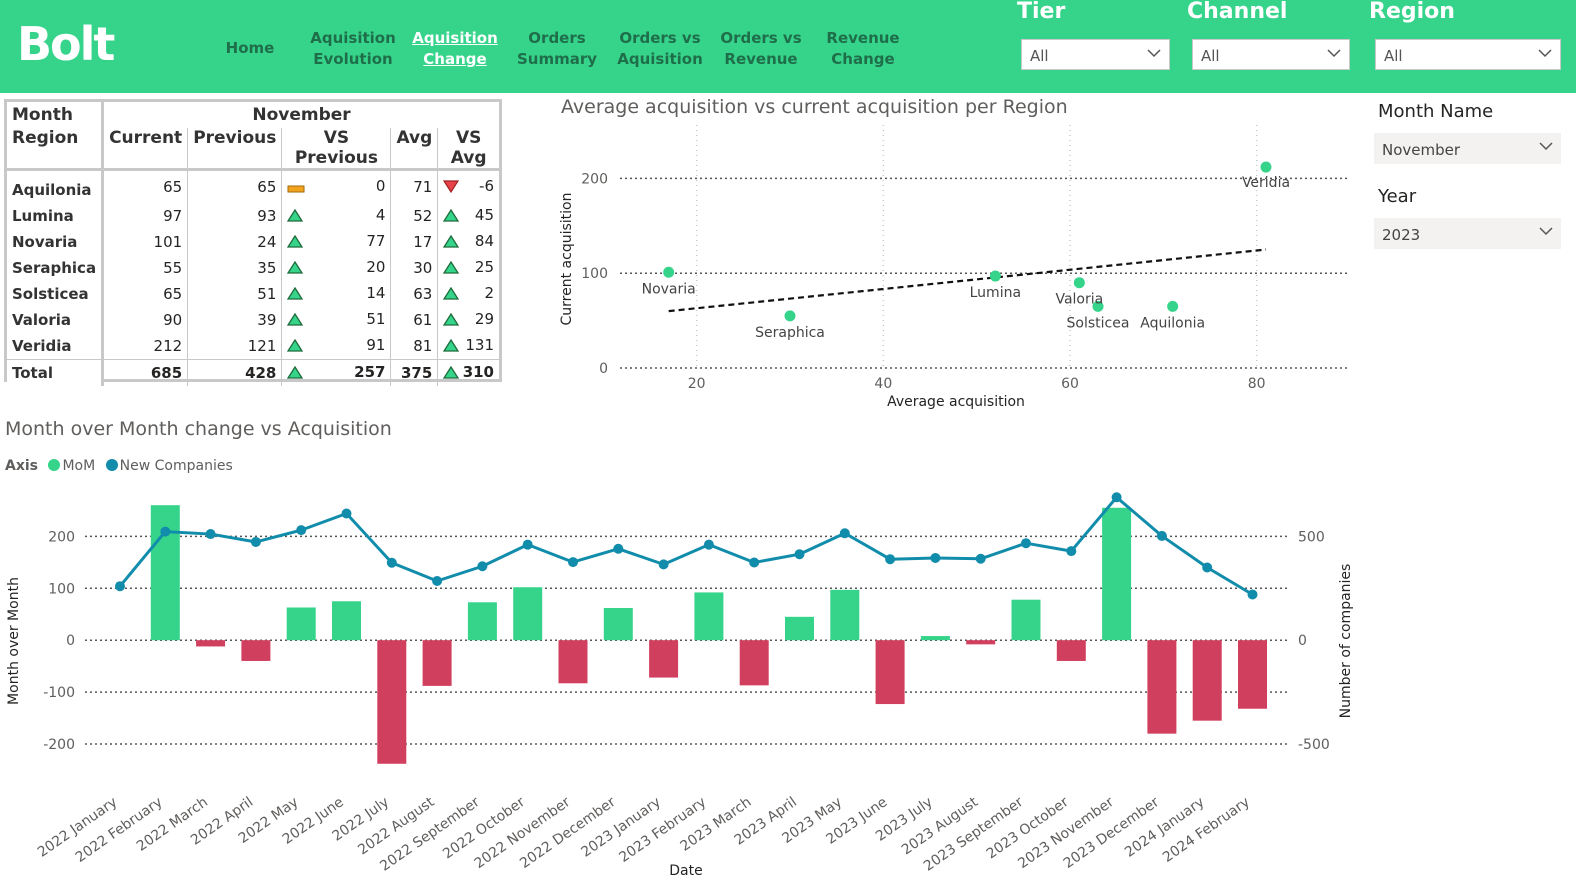 This screenshot has width=1576, height=886. I want to click on table-row: Novaria 101 24 77 17 84, so click(253, 242).